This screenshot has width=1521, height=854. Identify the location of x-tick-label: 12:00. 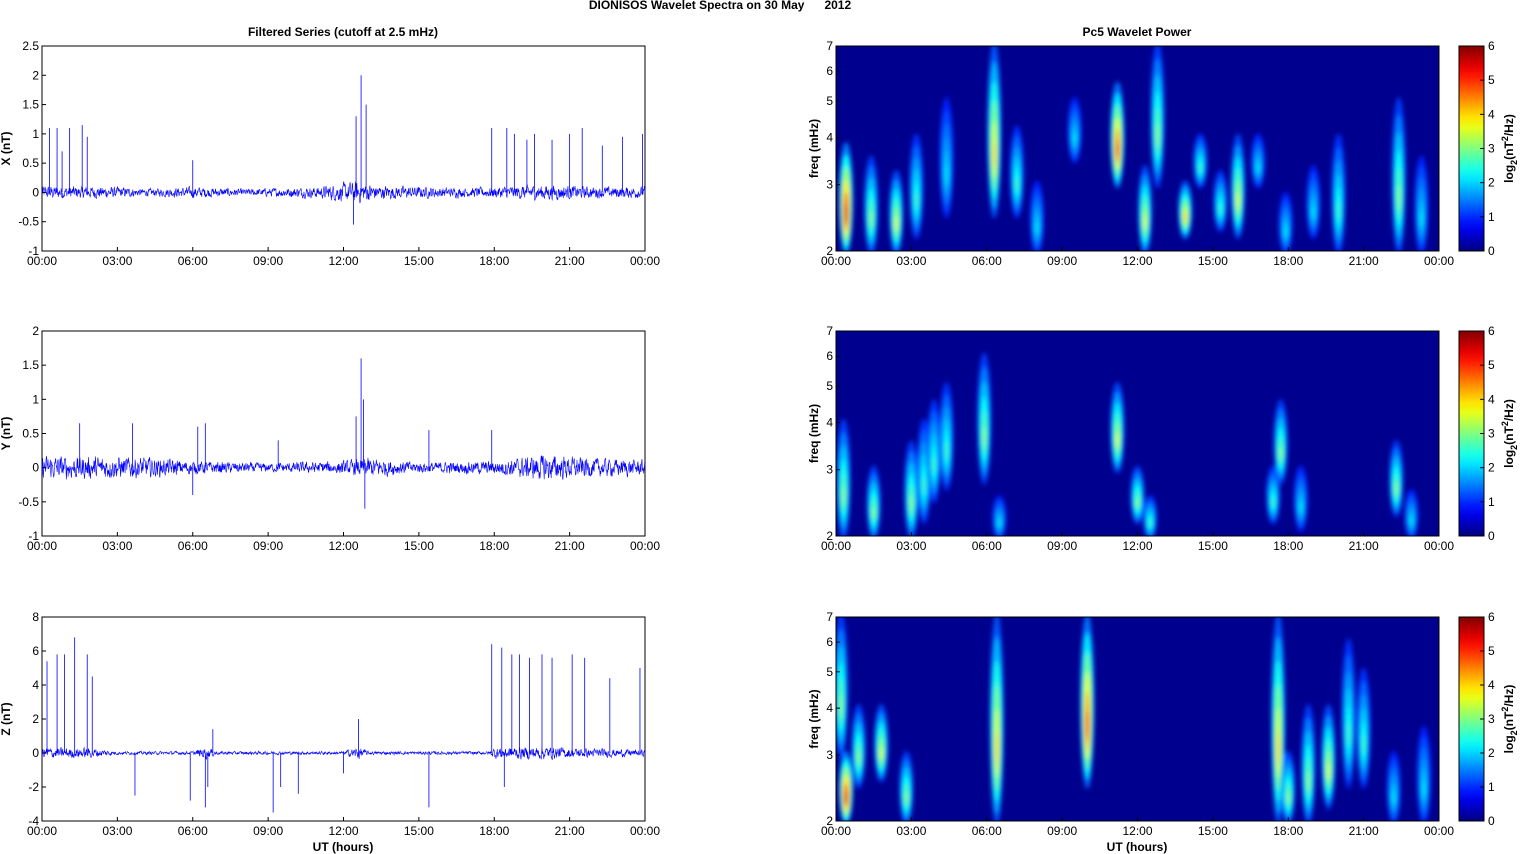
(1137, 261).